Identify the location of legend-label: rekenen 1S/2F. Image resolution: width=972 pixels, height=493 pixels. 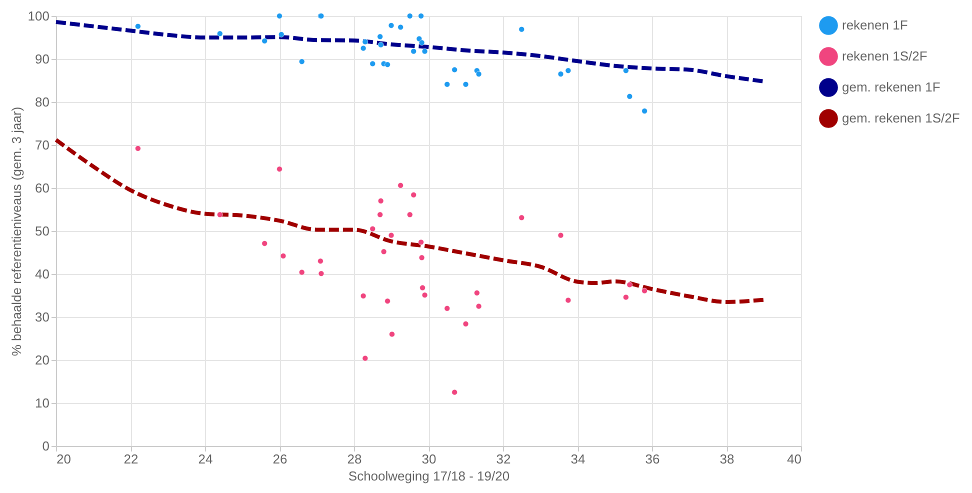
(885, 56).